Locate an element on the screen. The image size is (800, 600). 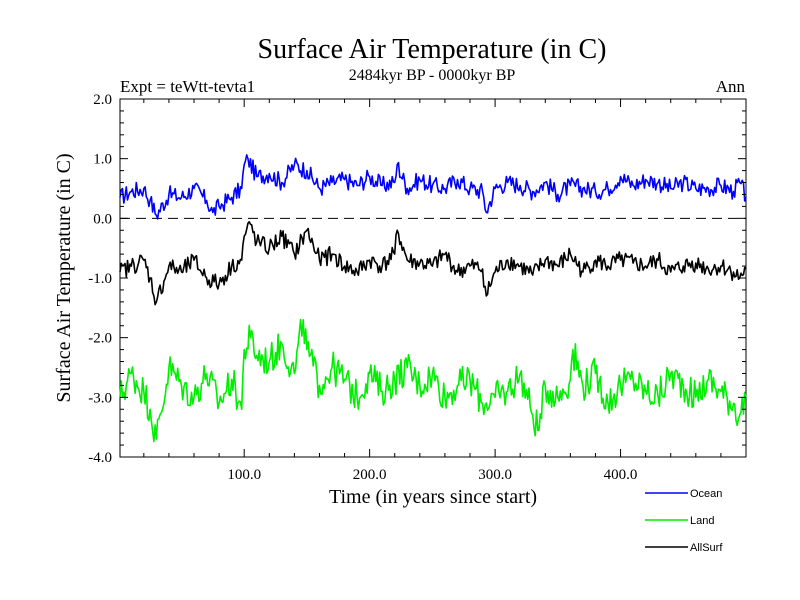
legend-entry-allsurf: AllSurf is located at coordinates (684, 548).